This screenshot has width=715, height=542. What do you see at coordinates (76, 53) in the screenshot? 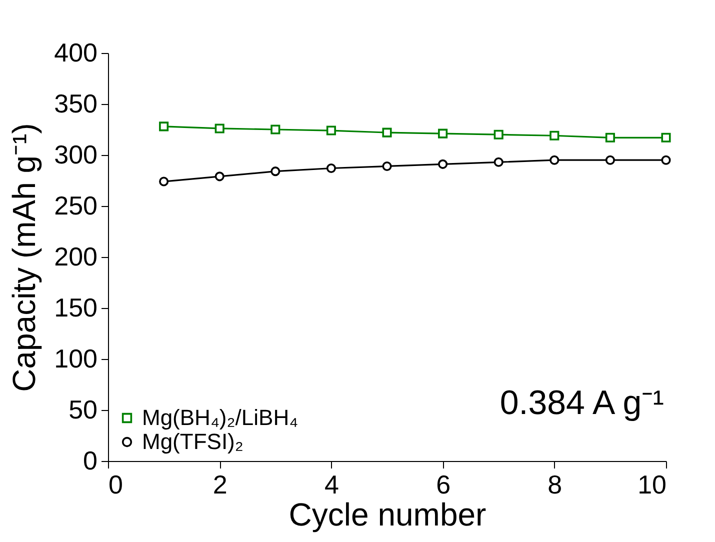
I see `y-tick-label: 400` at bounding box center [76, 53].